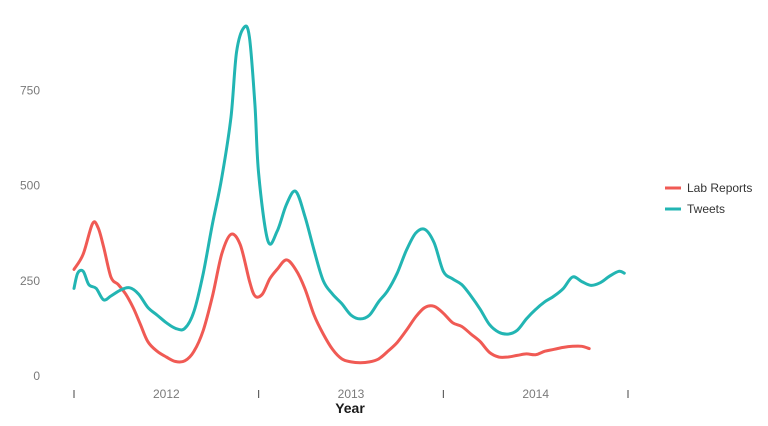 This screenshot has height=426, width=768. I want to click on y-tick-label: 750, so click(30, 90).